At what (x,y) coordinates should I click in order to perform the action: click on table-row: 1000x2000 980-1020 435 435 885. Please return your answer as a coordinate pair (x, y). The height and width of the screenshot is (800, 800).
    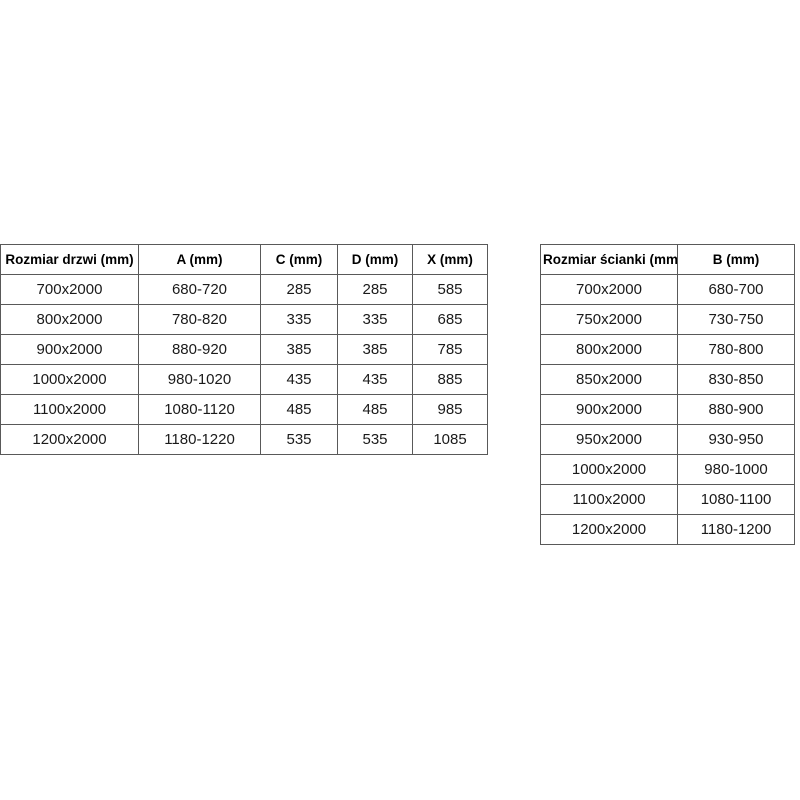
    Looking at the image, I should click on (244, 379).